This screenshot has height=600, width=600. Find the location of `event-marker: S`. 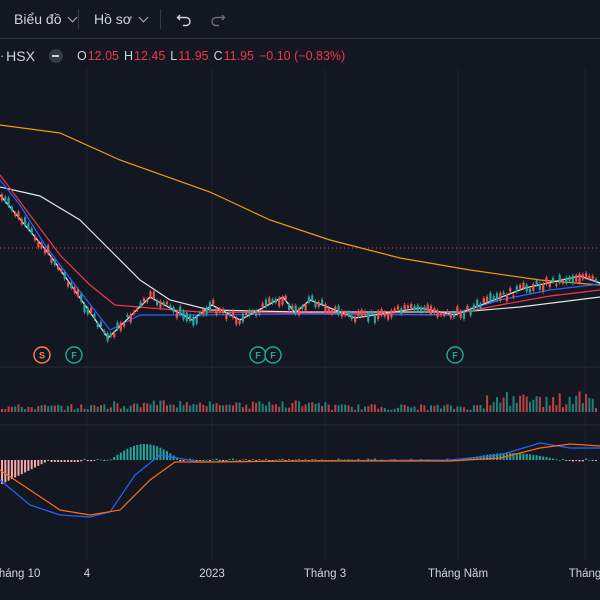

event-marker: S is located at coordinates (42, 355).